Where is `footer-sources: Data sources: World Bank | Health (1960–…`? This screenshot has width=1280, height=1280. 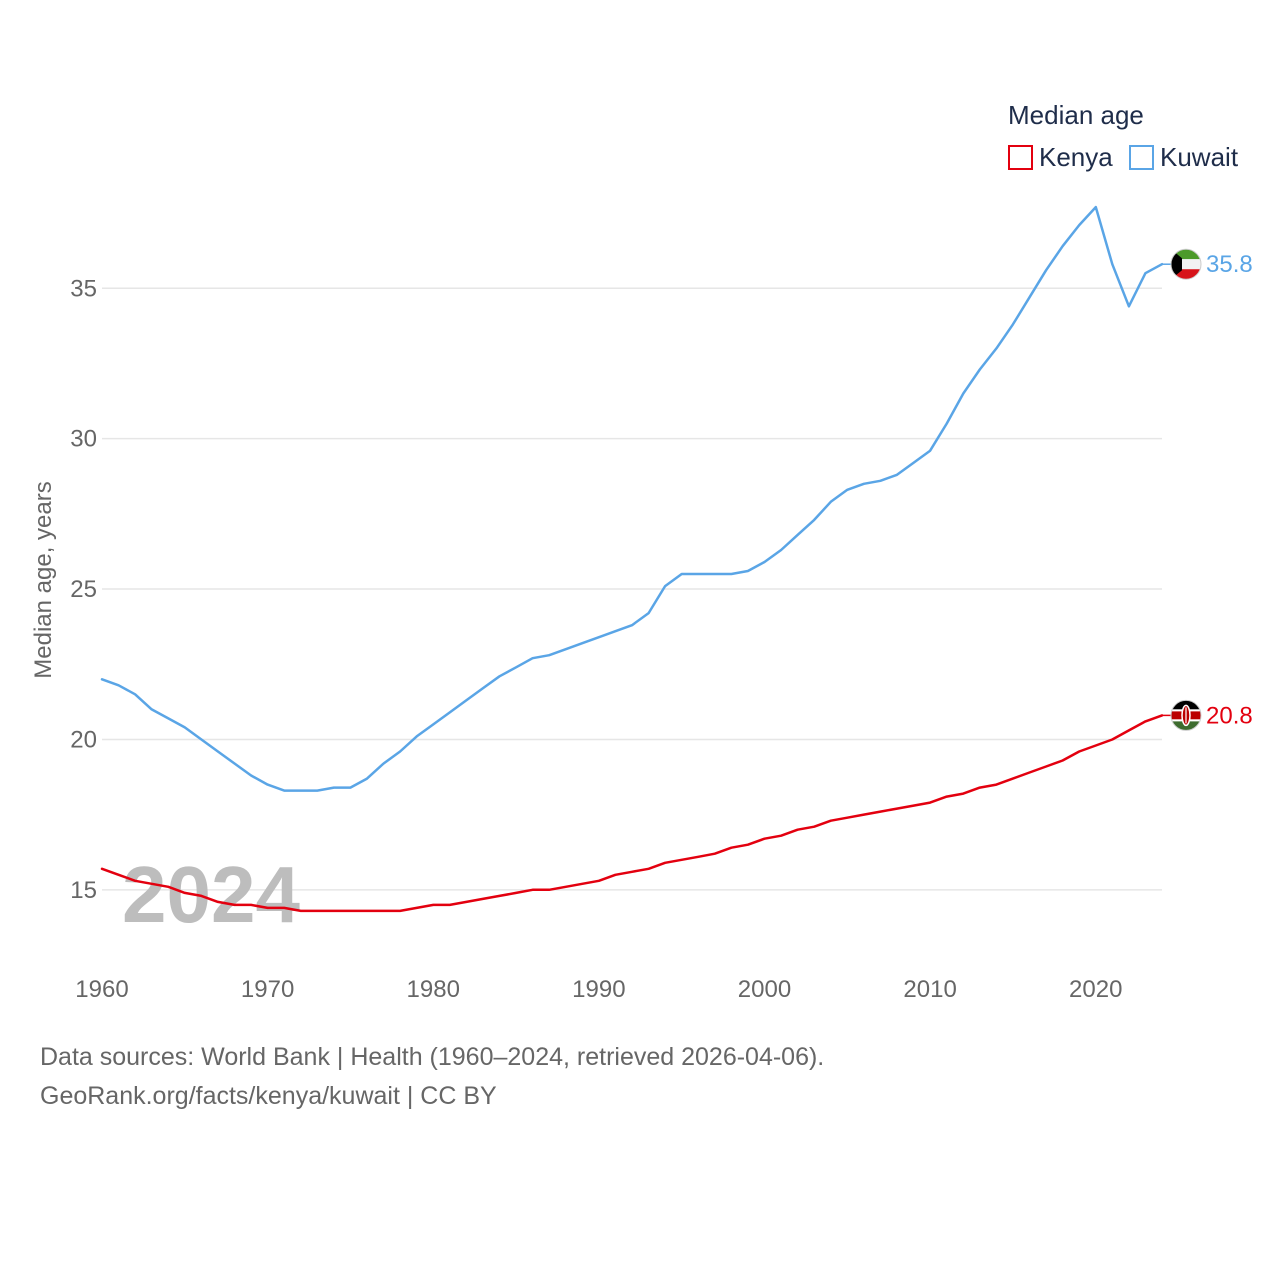 footer-sources: Data sources: World Bank | Health (1960–… is located at coordinates (432, 1057).